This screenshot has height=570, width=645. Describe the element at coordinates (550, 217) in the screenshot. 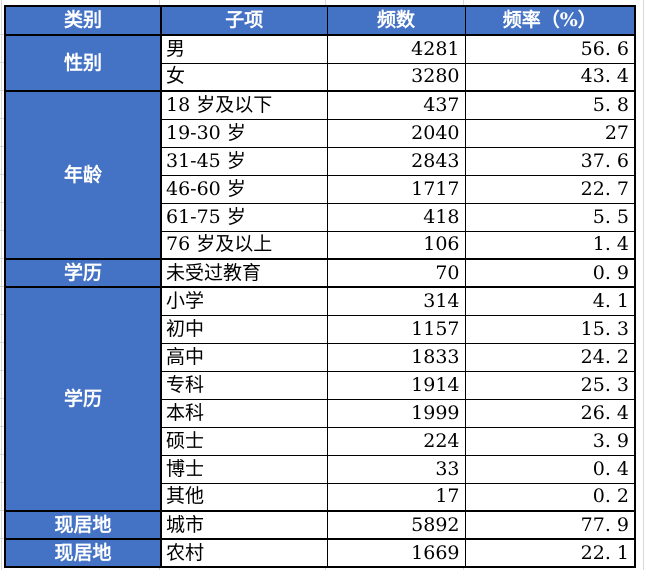

I see `percentage-cell: 5. 5` at that location.